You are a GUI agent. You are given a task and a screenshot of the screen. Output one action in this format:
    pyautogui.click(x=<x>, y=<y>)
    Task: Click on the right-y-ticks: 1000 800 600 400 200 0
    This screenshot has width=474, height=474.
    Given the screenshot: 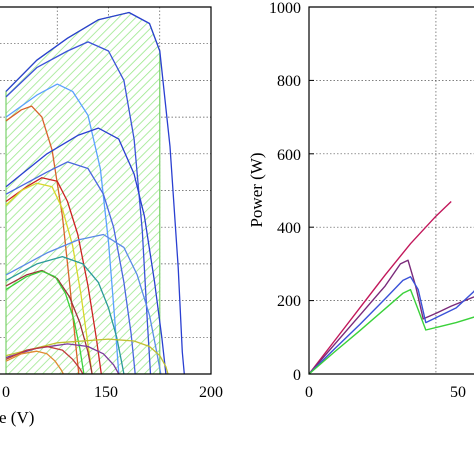 What is the action you would take?
    pyautogui.click(x=285, y=192)
    